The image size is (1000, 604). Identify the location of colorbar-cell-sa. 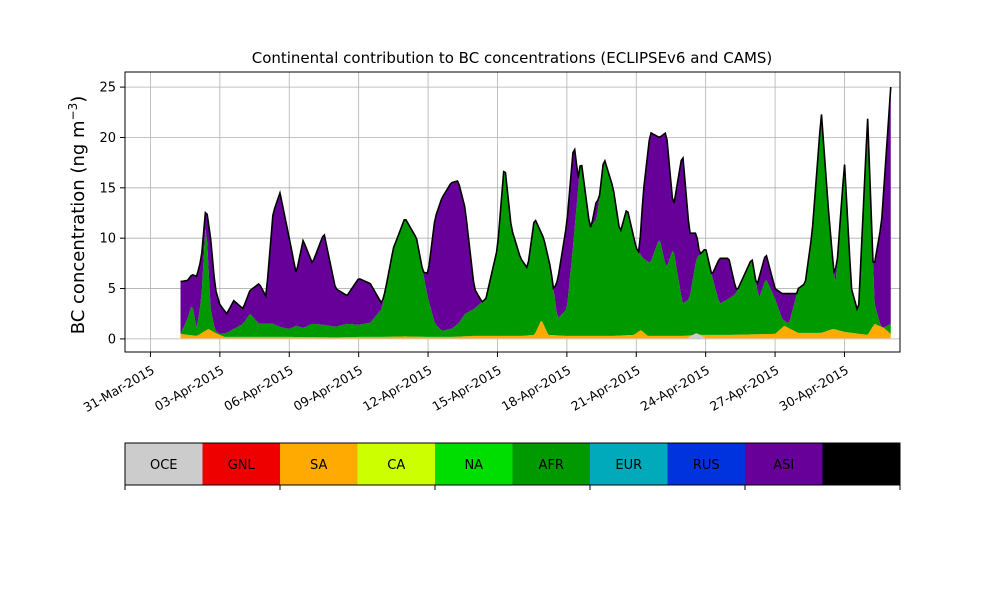
(319, 464).